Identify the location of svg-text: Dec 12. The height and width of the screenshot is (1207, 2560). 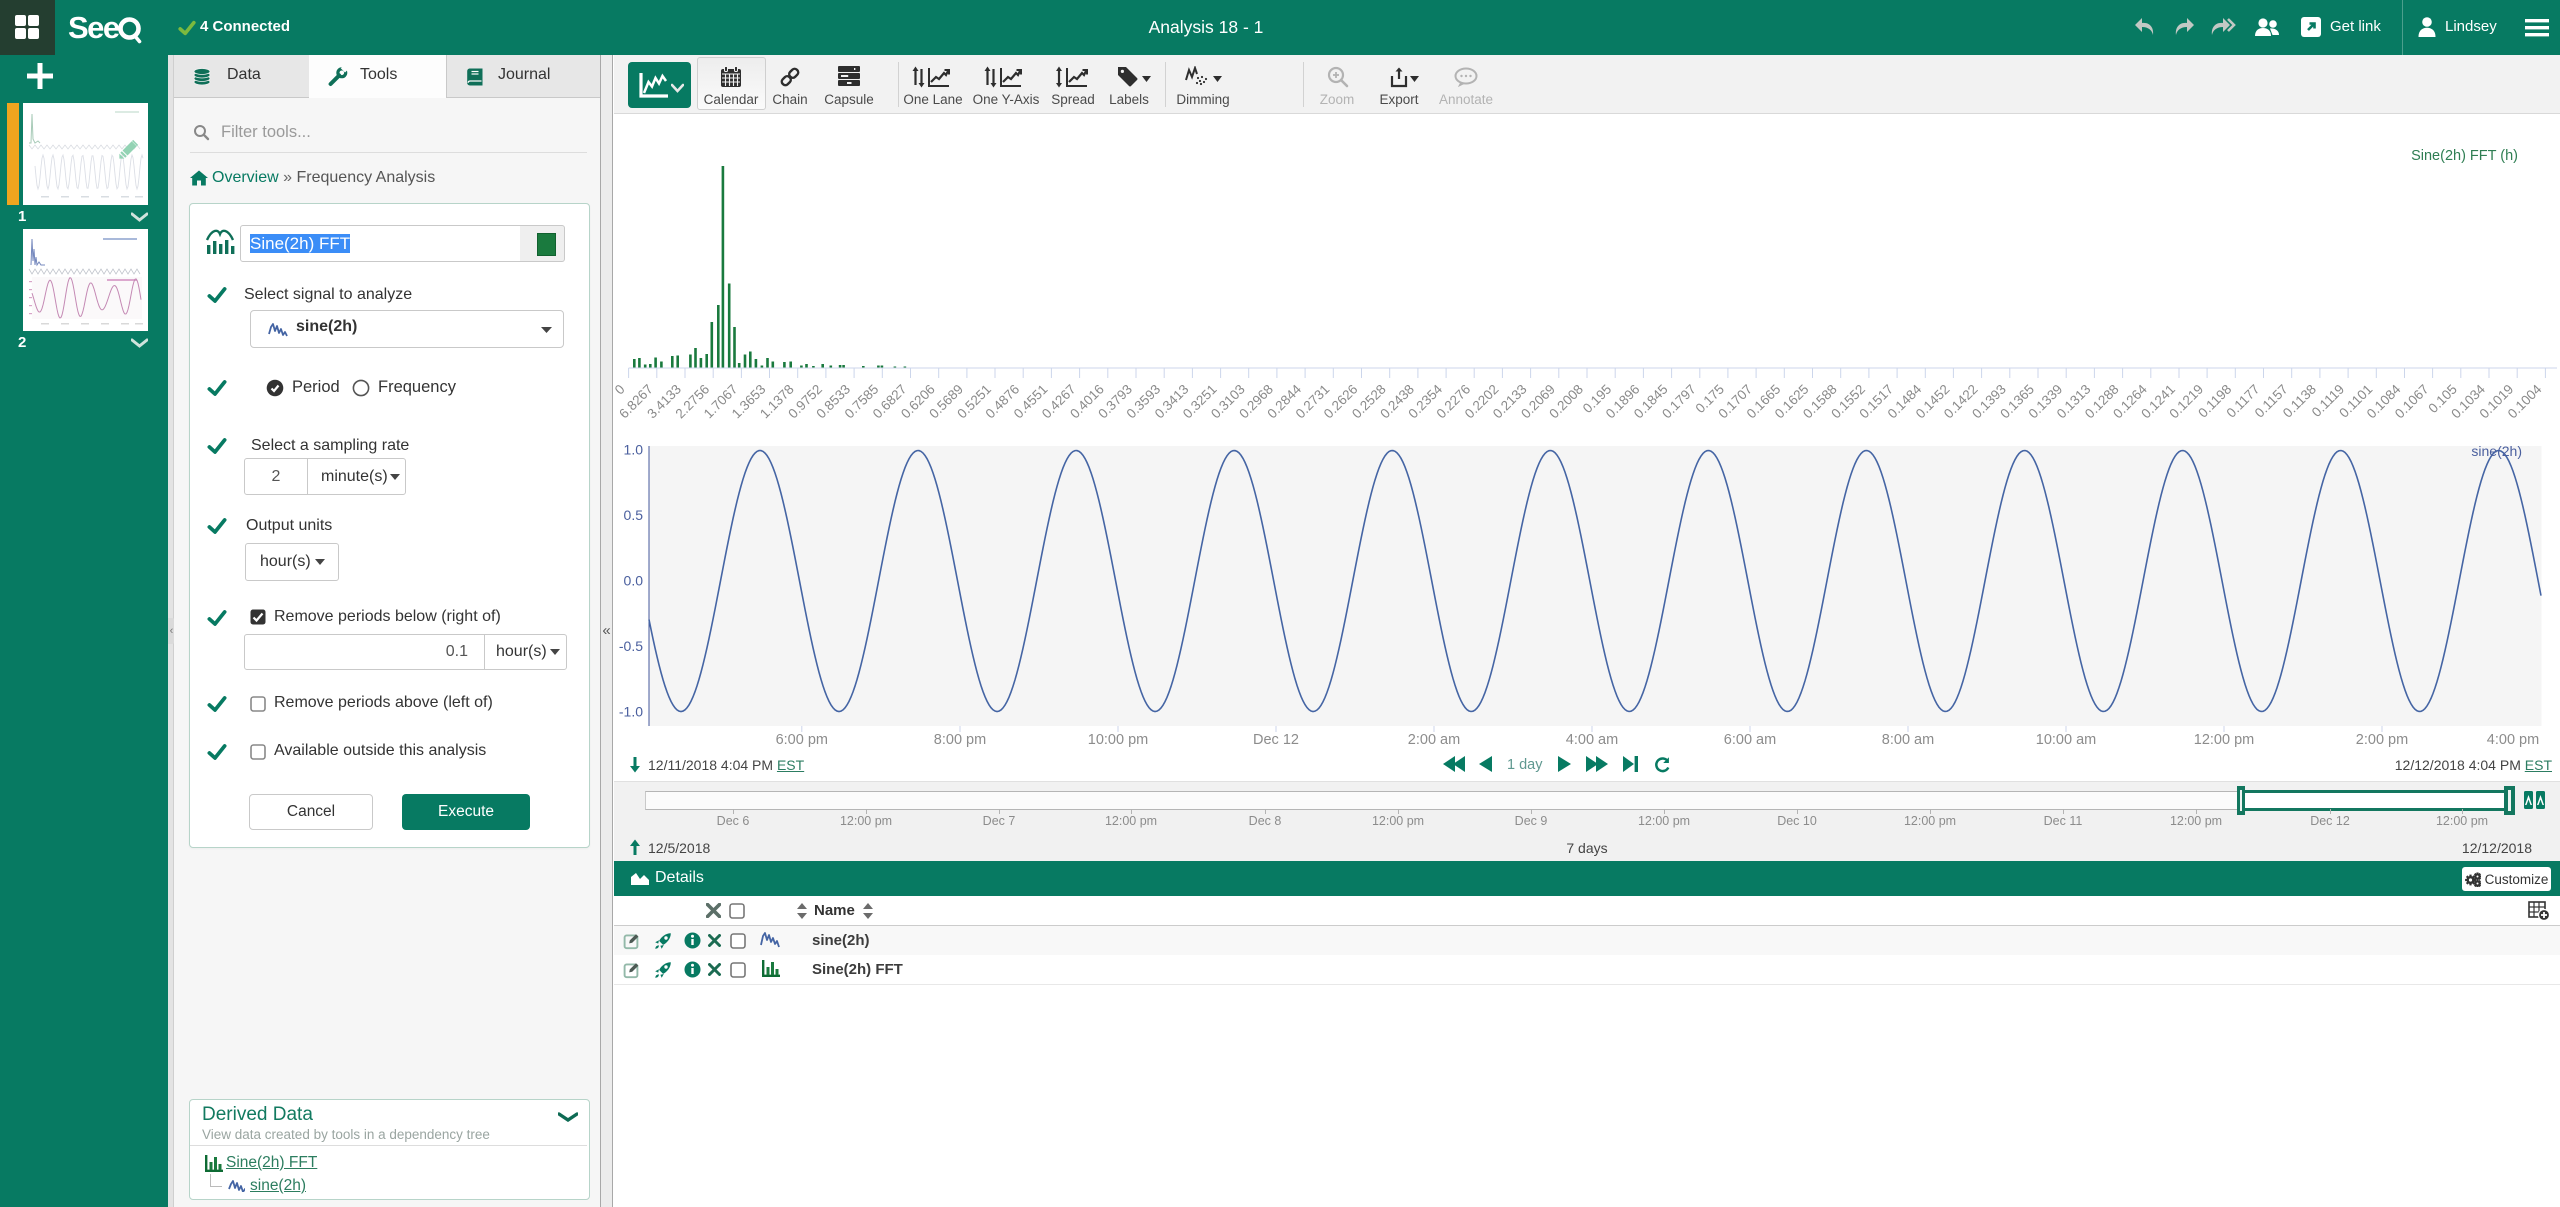
(1276, 740).